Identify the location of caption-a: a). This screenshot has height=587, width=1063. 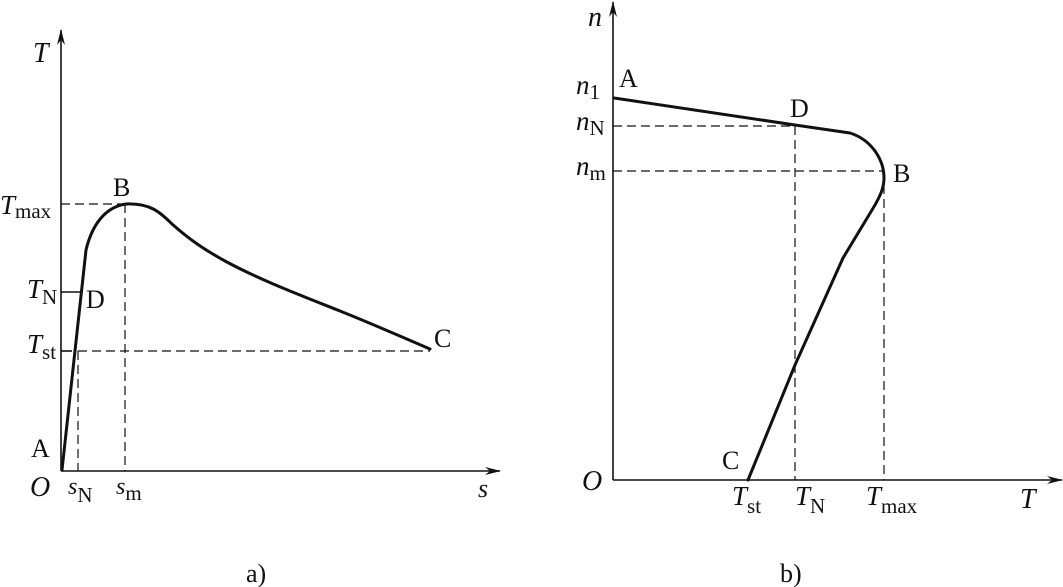
(256, 573).